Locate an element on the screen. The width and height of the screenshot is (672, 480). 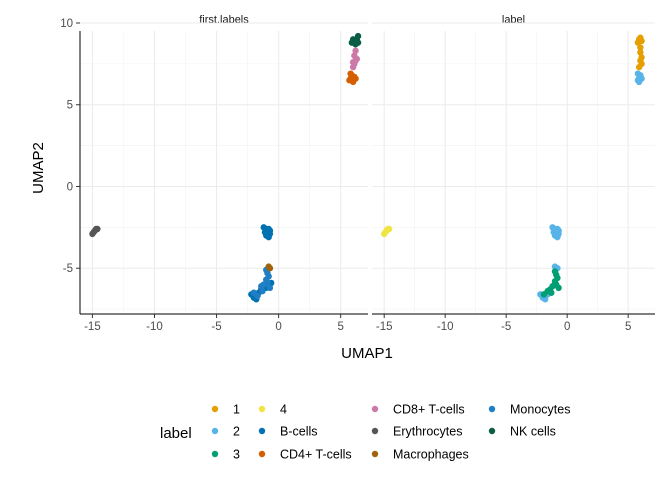
panel-title: first.labels is located at coordinates (224, 20).